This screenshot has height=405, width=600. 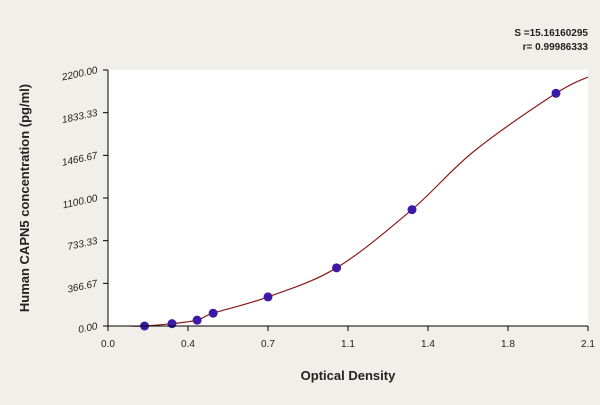 What do you see at coordinates (82, 286) in the screenshot?
I see `y-tick-label: 366.67` at bounding box center [82, 286].